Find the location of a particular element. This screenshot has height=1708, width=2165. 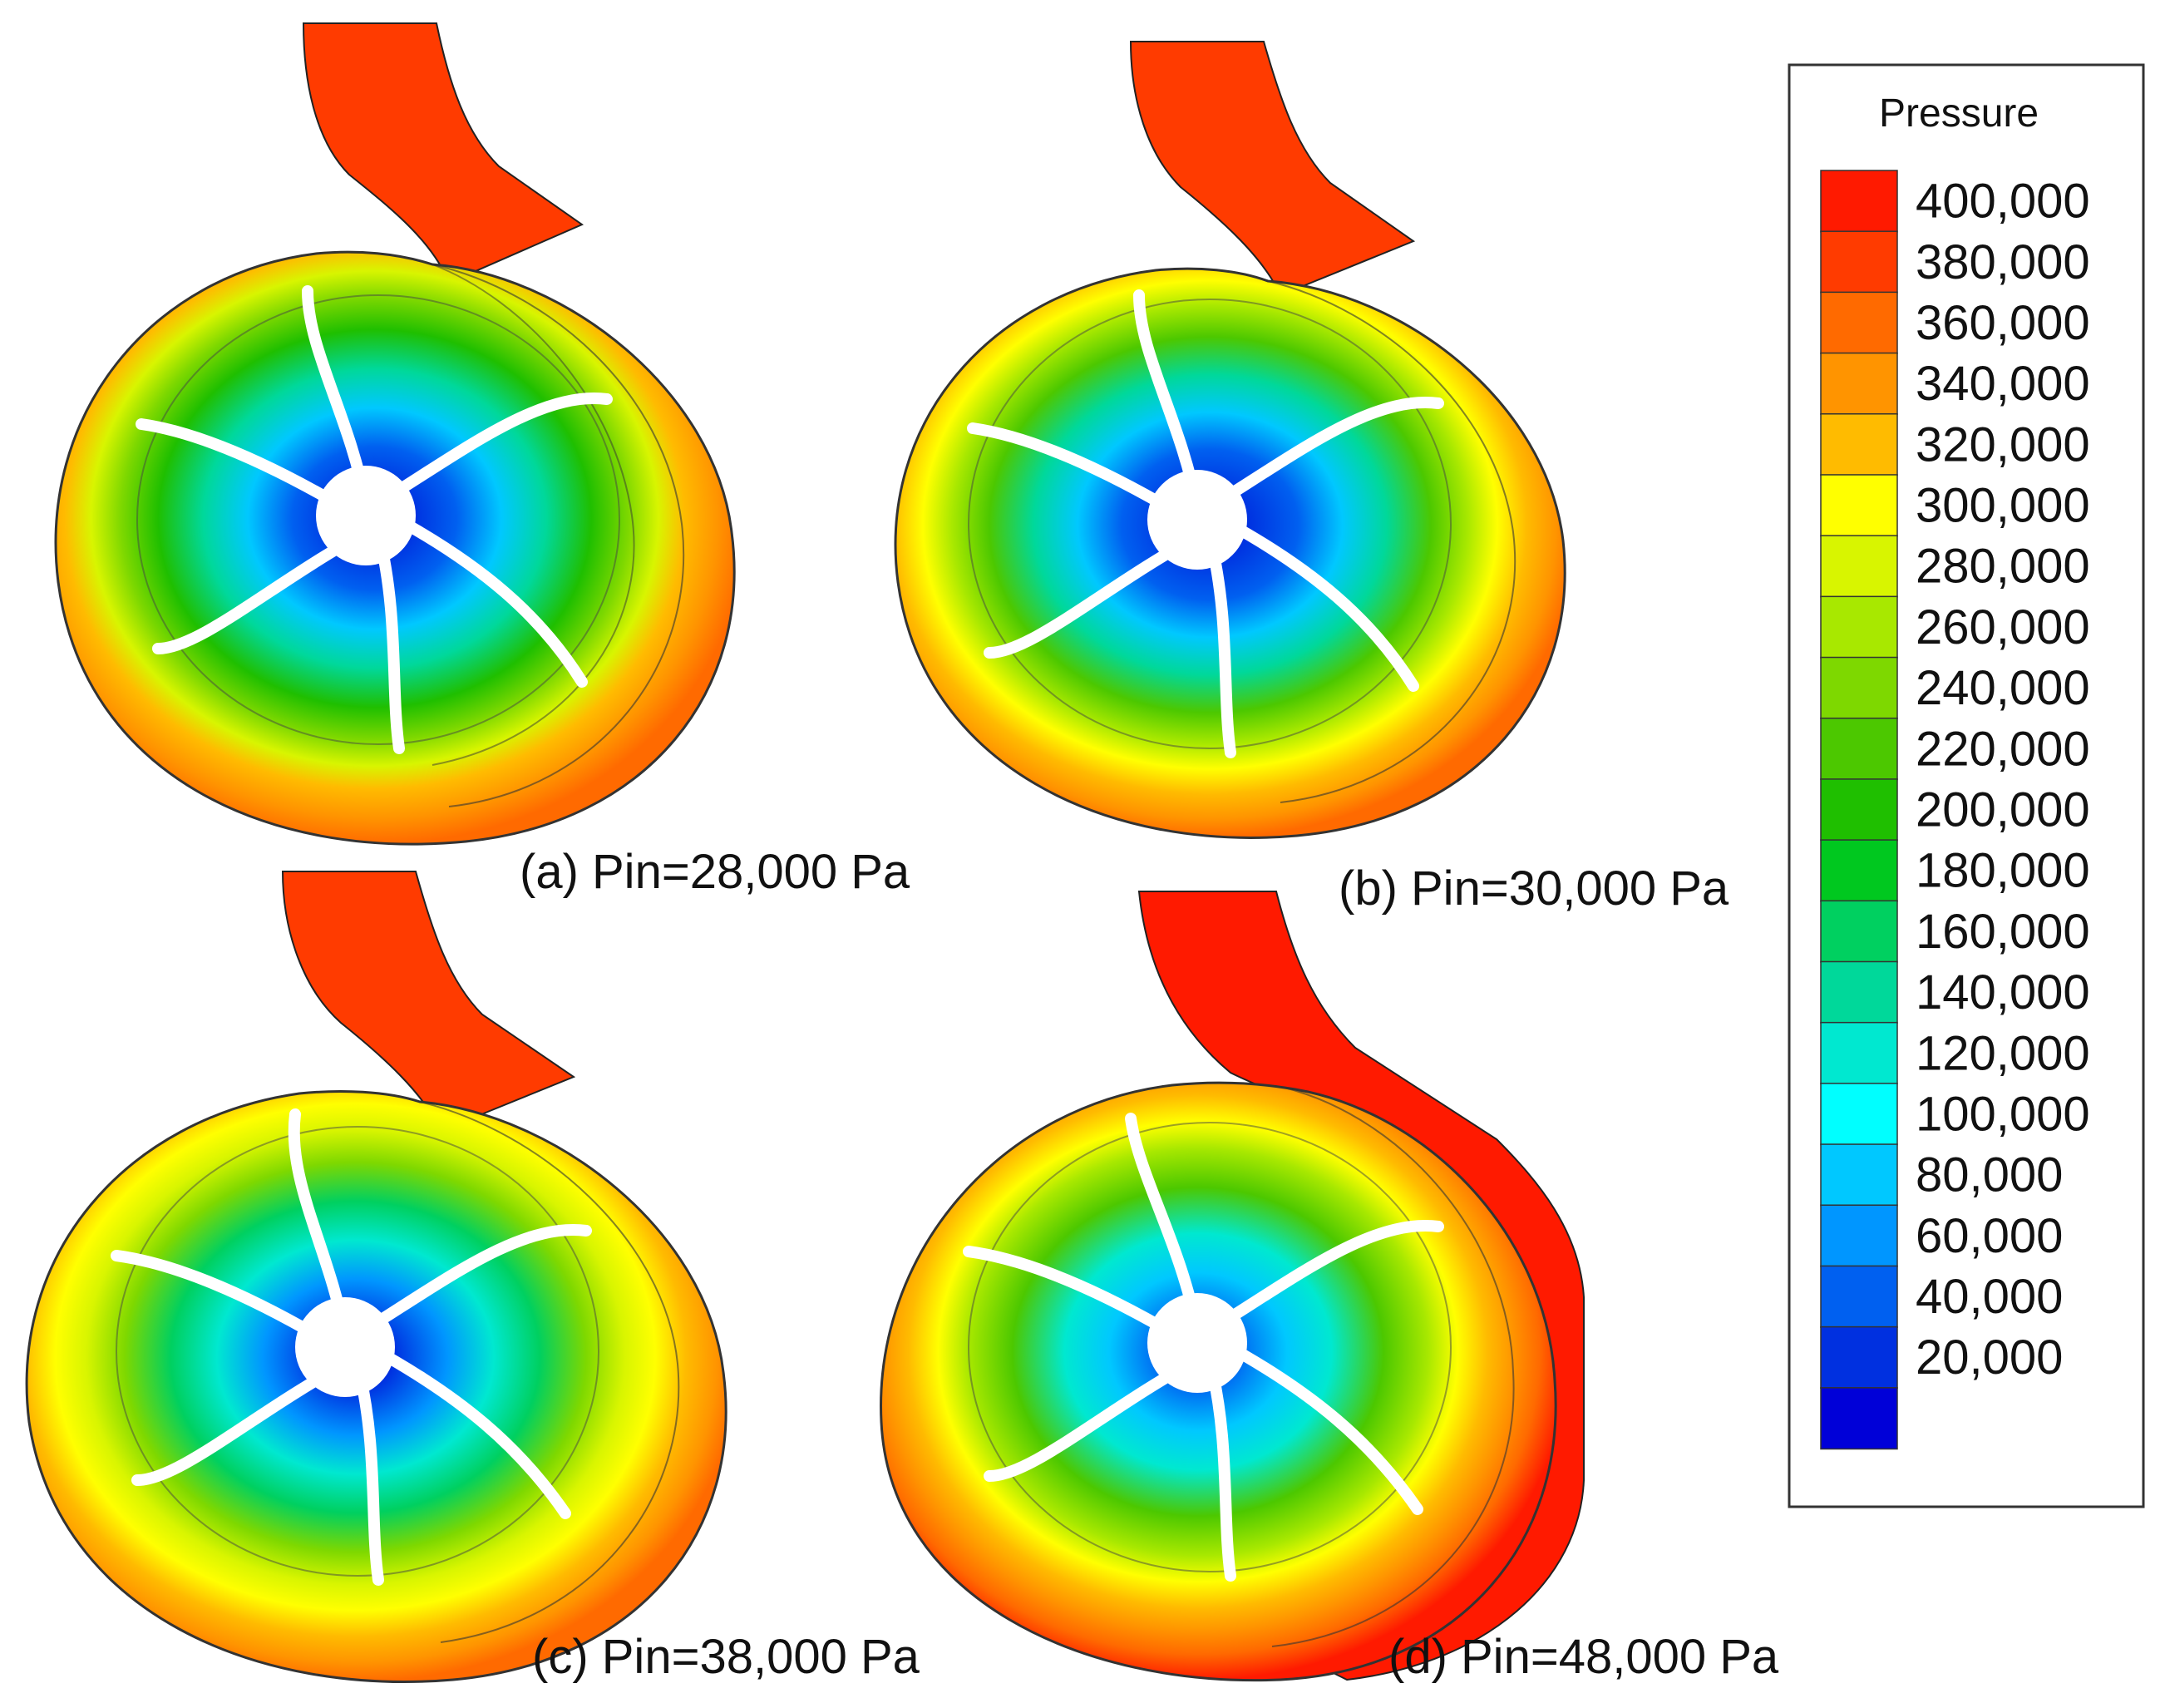

legend-tick-13: 140,000 is located at coordinates (2003, 992).